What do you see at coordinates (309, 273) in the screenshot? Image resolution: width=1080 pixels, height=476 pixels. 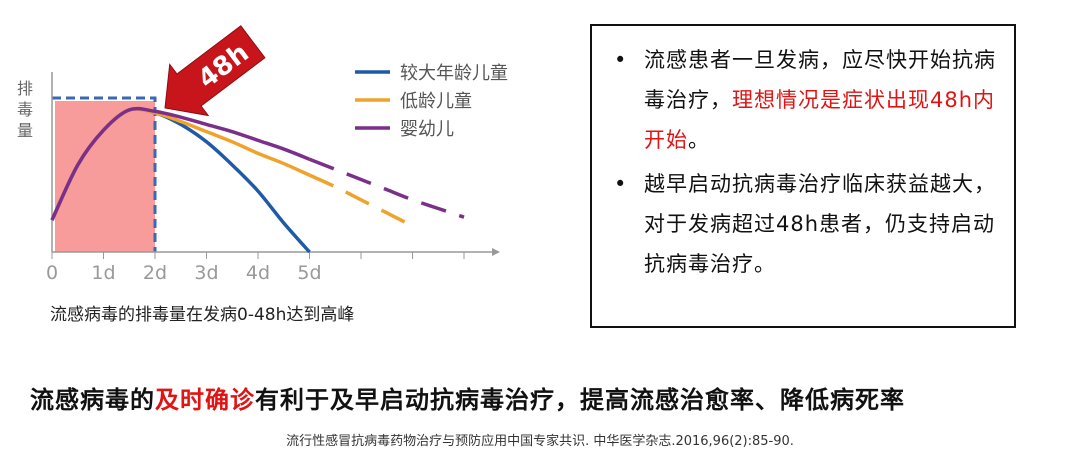 I see `x-tick-label: 5d` at bounding box center [309, 273].